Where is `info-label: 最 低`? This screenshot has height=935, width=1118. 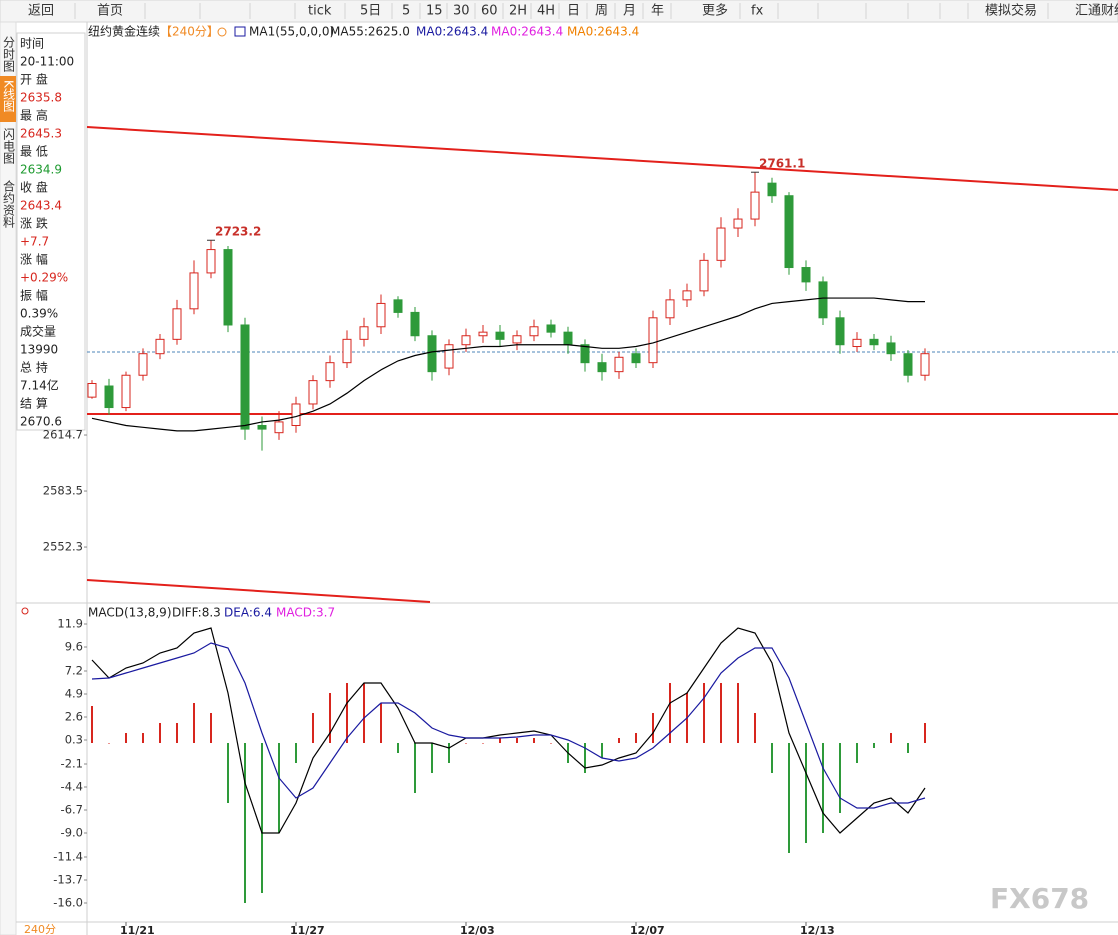
info-label: 最 低 is located at coordinates (34, 152).